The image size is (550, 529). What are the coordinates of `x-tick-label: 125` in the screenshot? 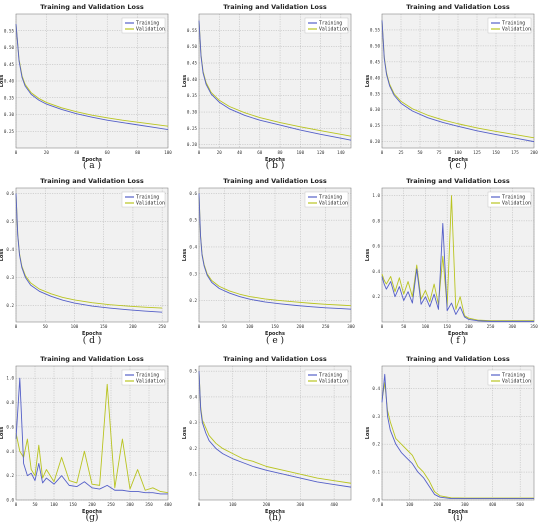 It's located at (477, 152).